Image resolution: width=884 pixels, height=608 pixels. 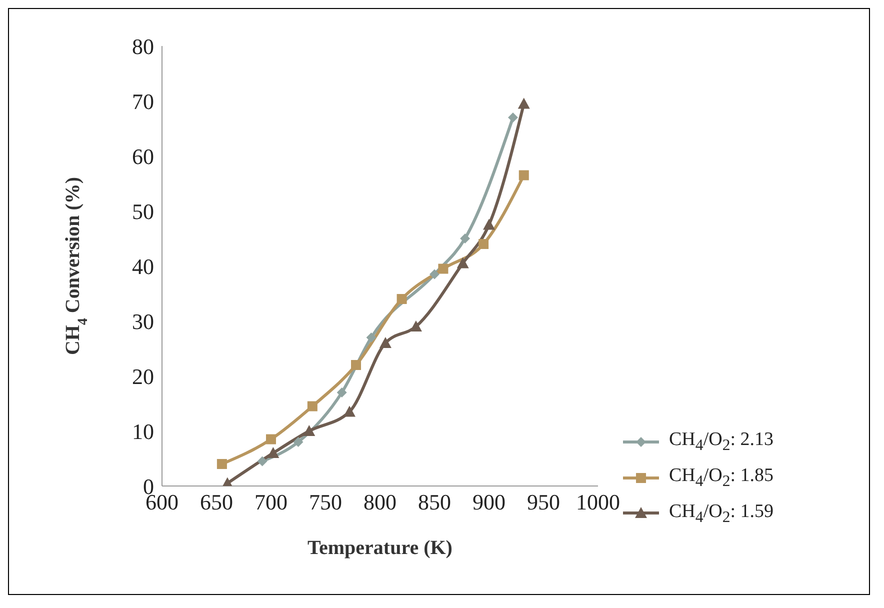 I want to click on y-tick-label: 70, so click(x=143, y=101).